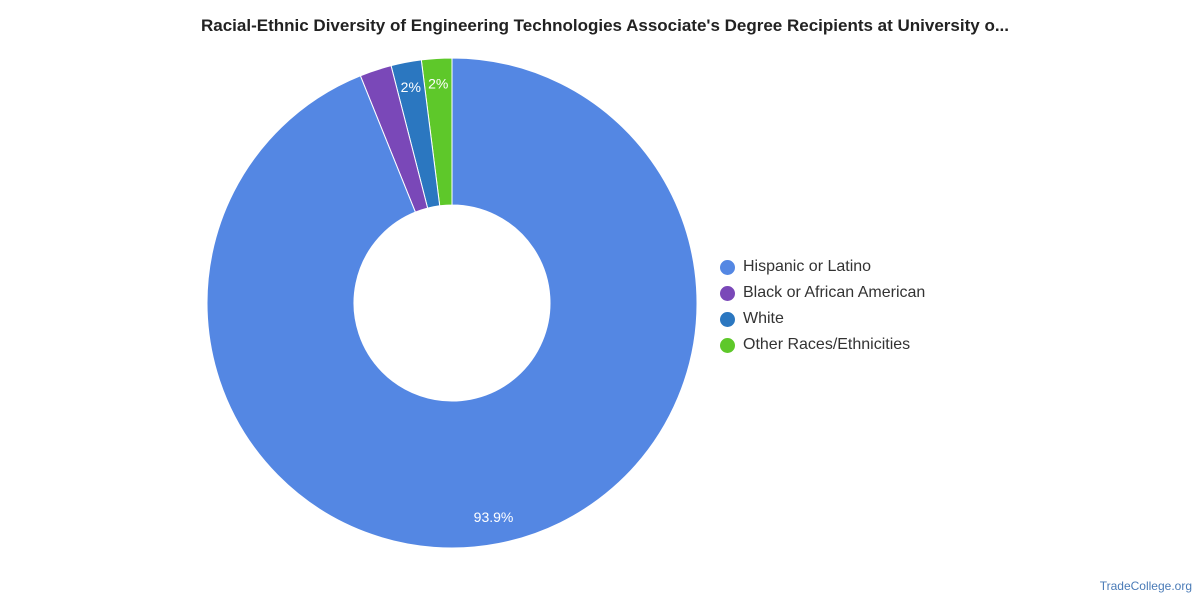  What do you see at coordinates (827, 344) in the screenshot?
I see `legend-label: Other Races/Ethnicities` at bounding box center [827, 344].